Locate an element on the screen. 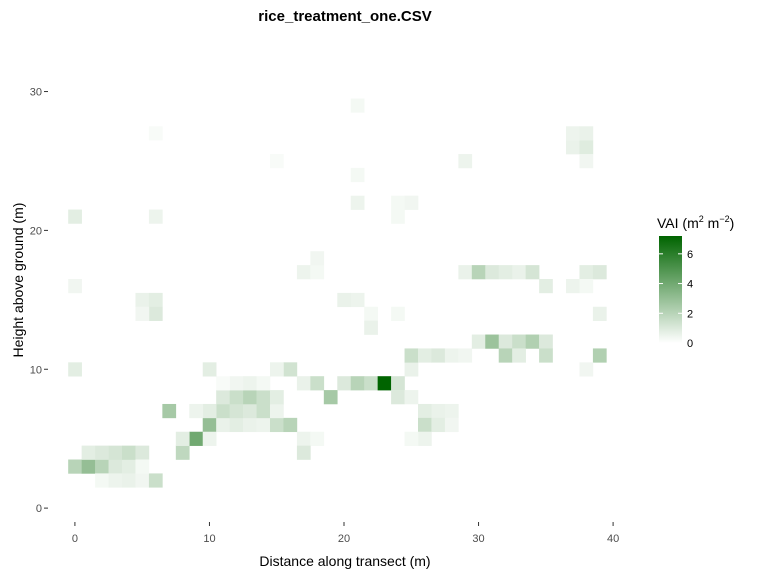 The image size is (768, 576). legend-tick-label: 6 is located at coordinates (690, 255).